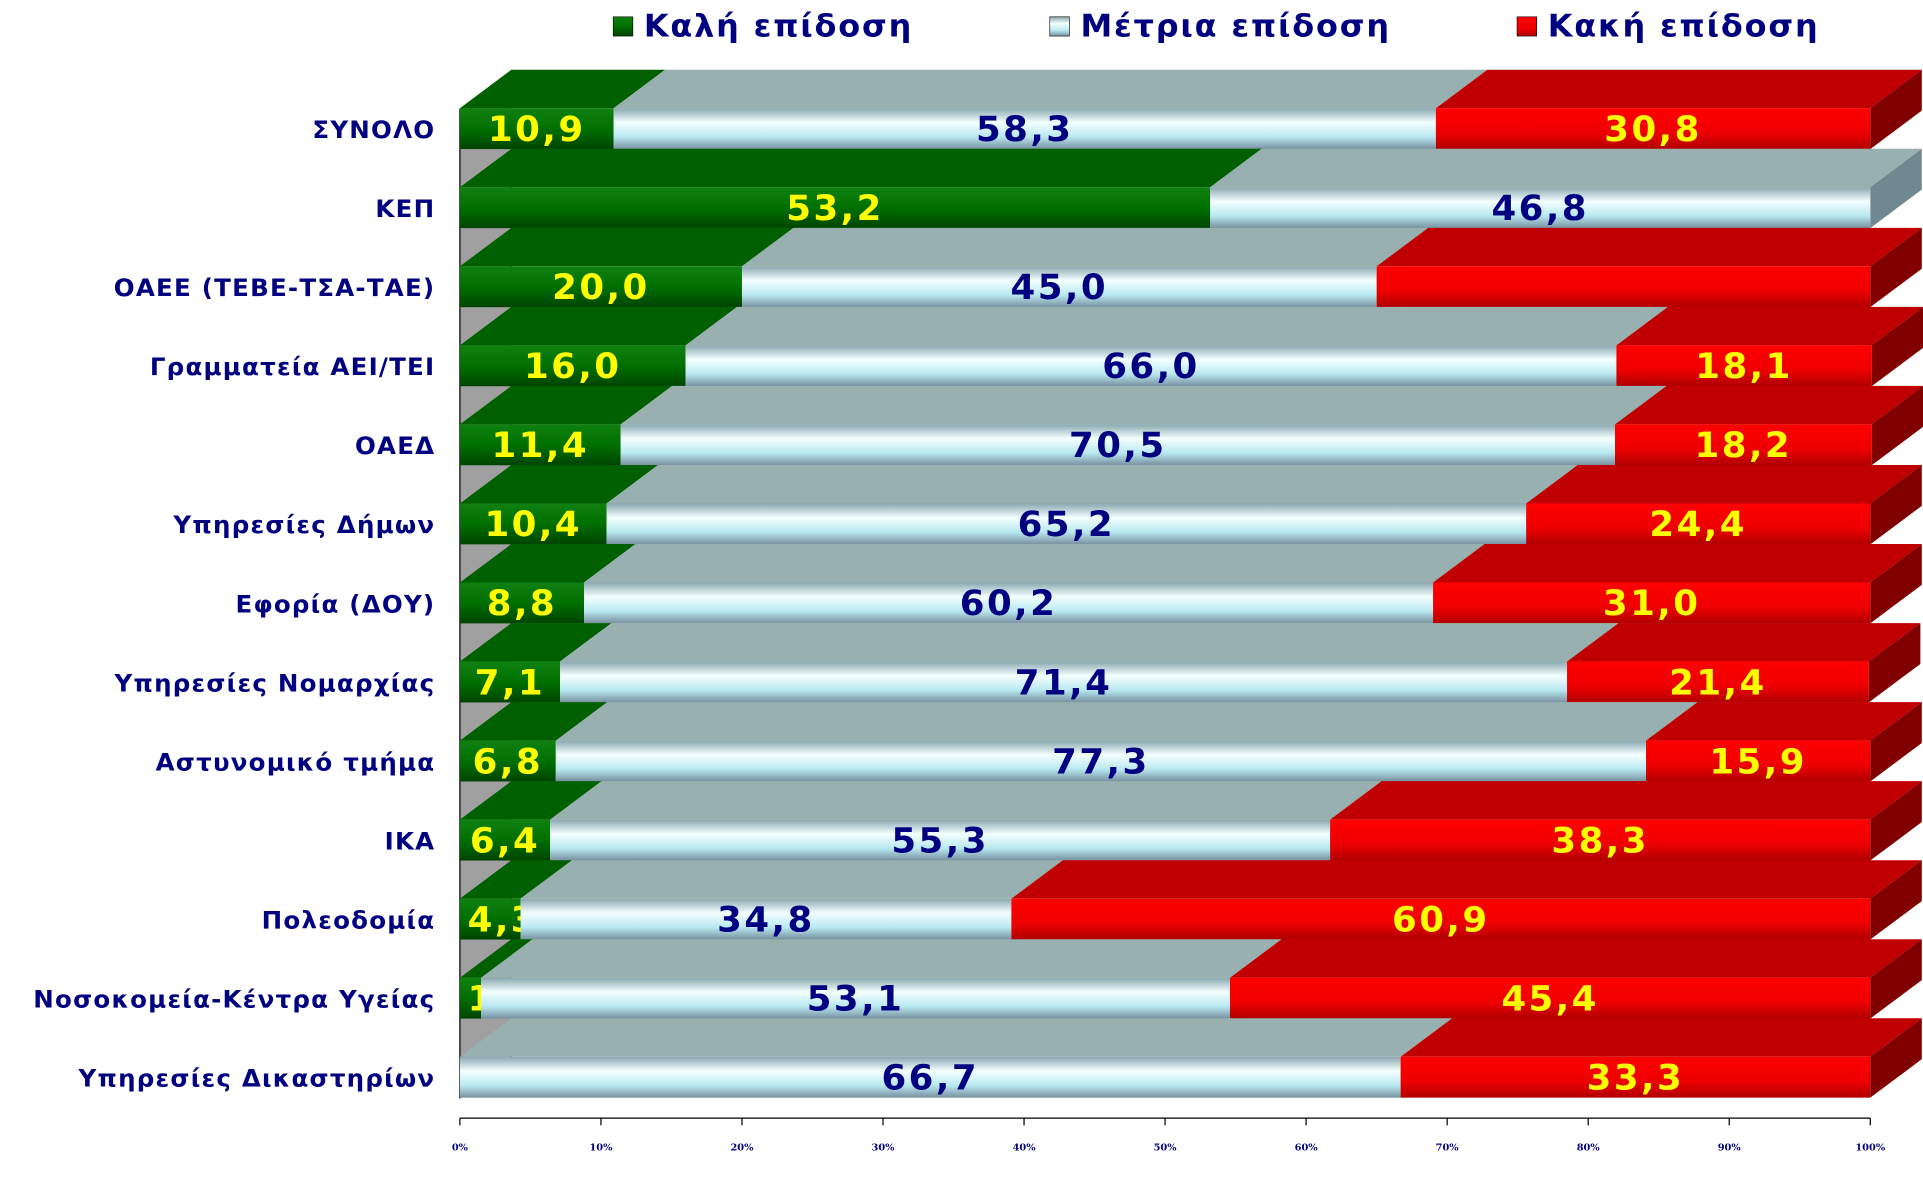 The width and height of the screenshot is (1923, 1177). What do you see at coordinates (1600, 841) in the screenshot?
I see `value-label: 38,3` at bounding box center [1600, 841].